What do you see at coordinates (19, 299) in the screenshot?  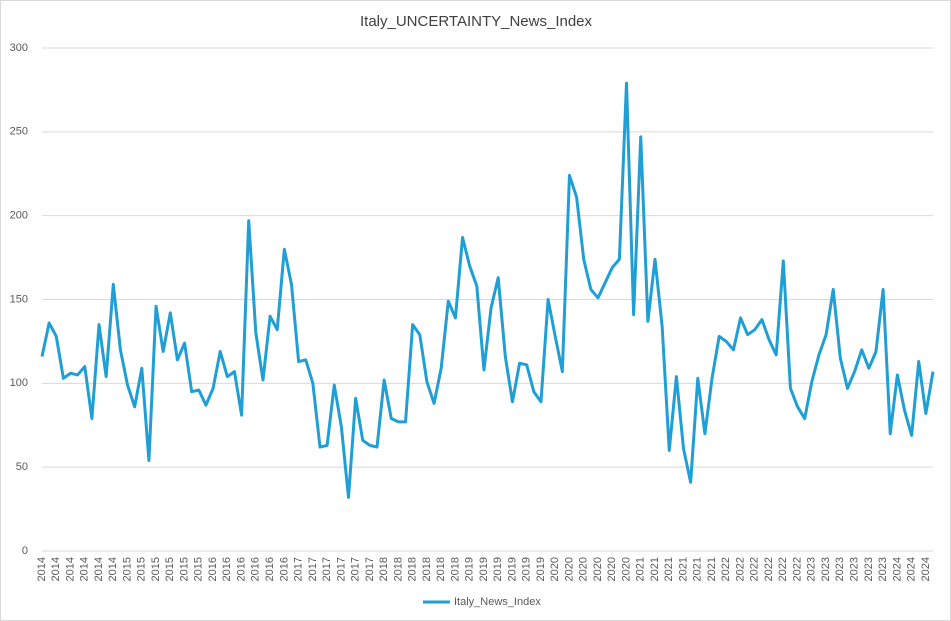 I see `y-tick-label: 150` at bounding box center [19, 299].